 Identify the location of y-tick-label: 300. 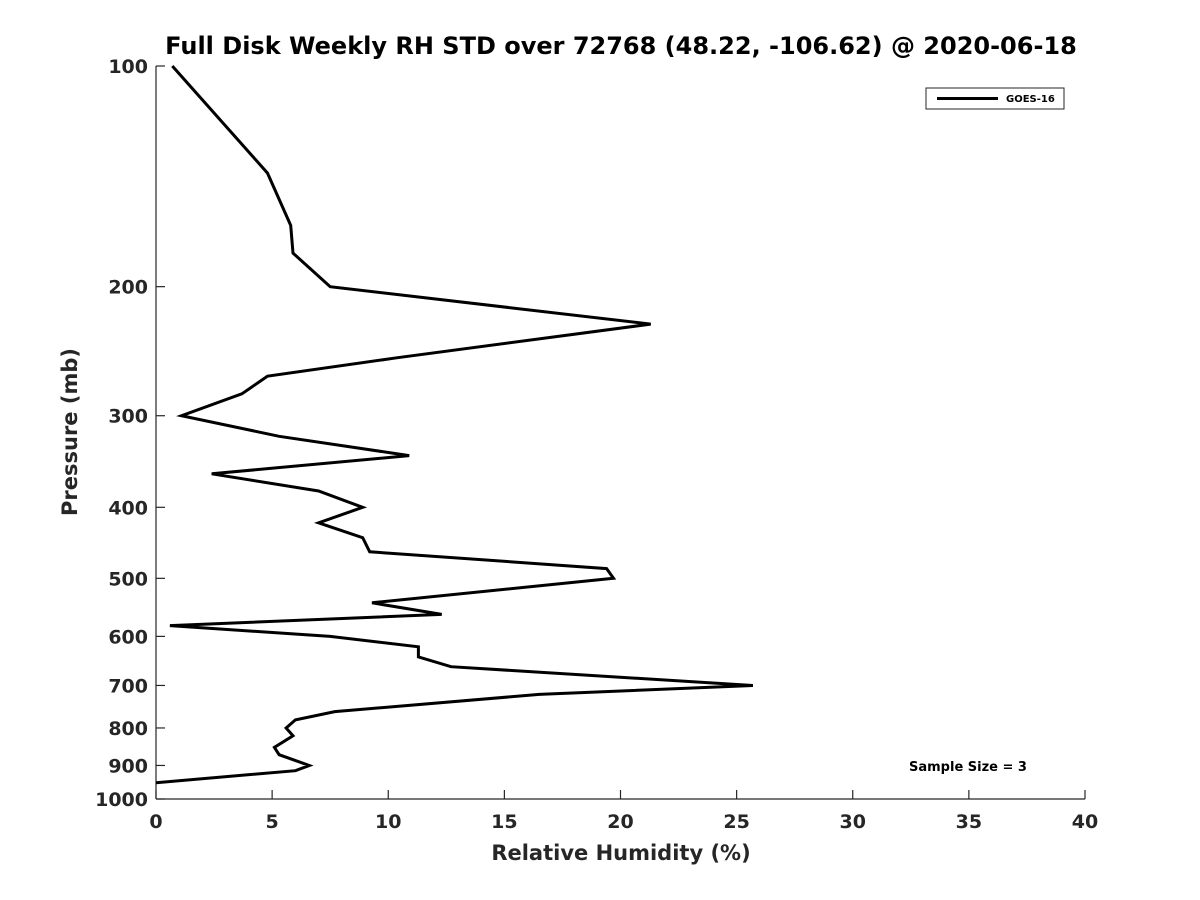
(128, 417).